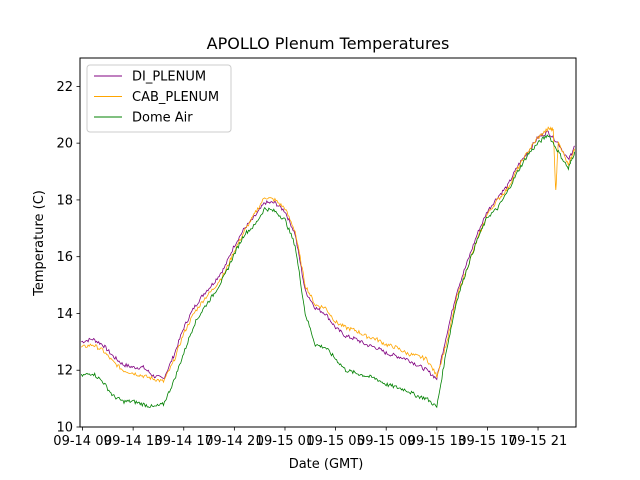 Image resolution: width=640 pixels, height=480 pixels. Describe the element at coordinates (184, 441) in the screenshot. I see `x-tick-label: 09-14 17` at that location.